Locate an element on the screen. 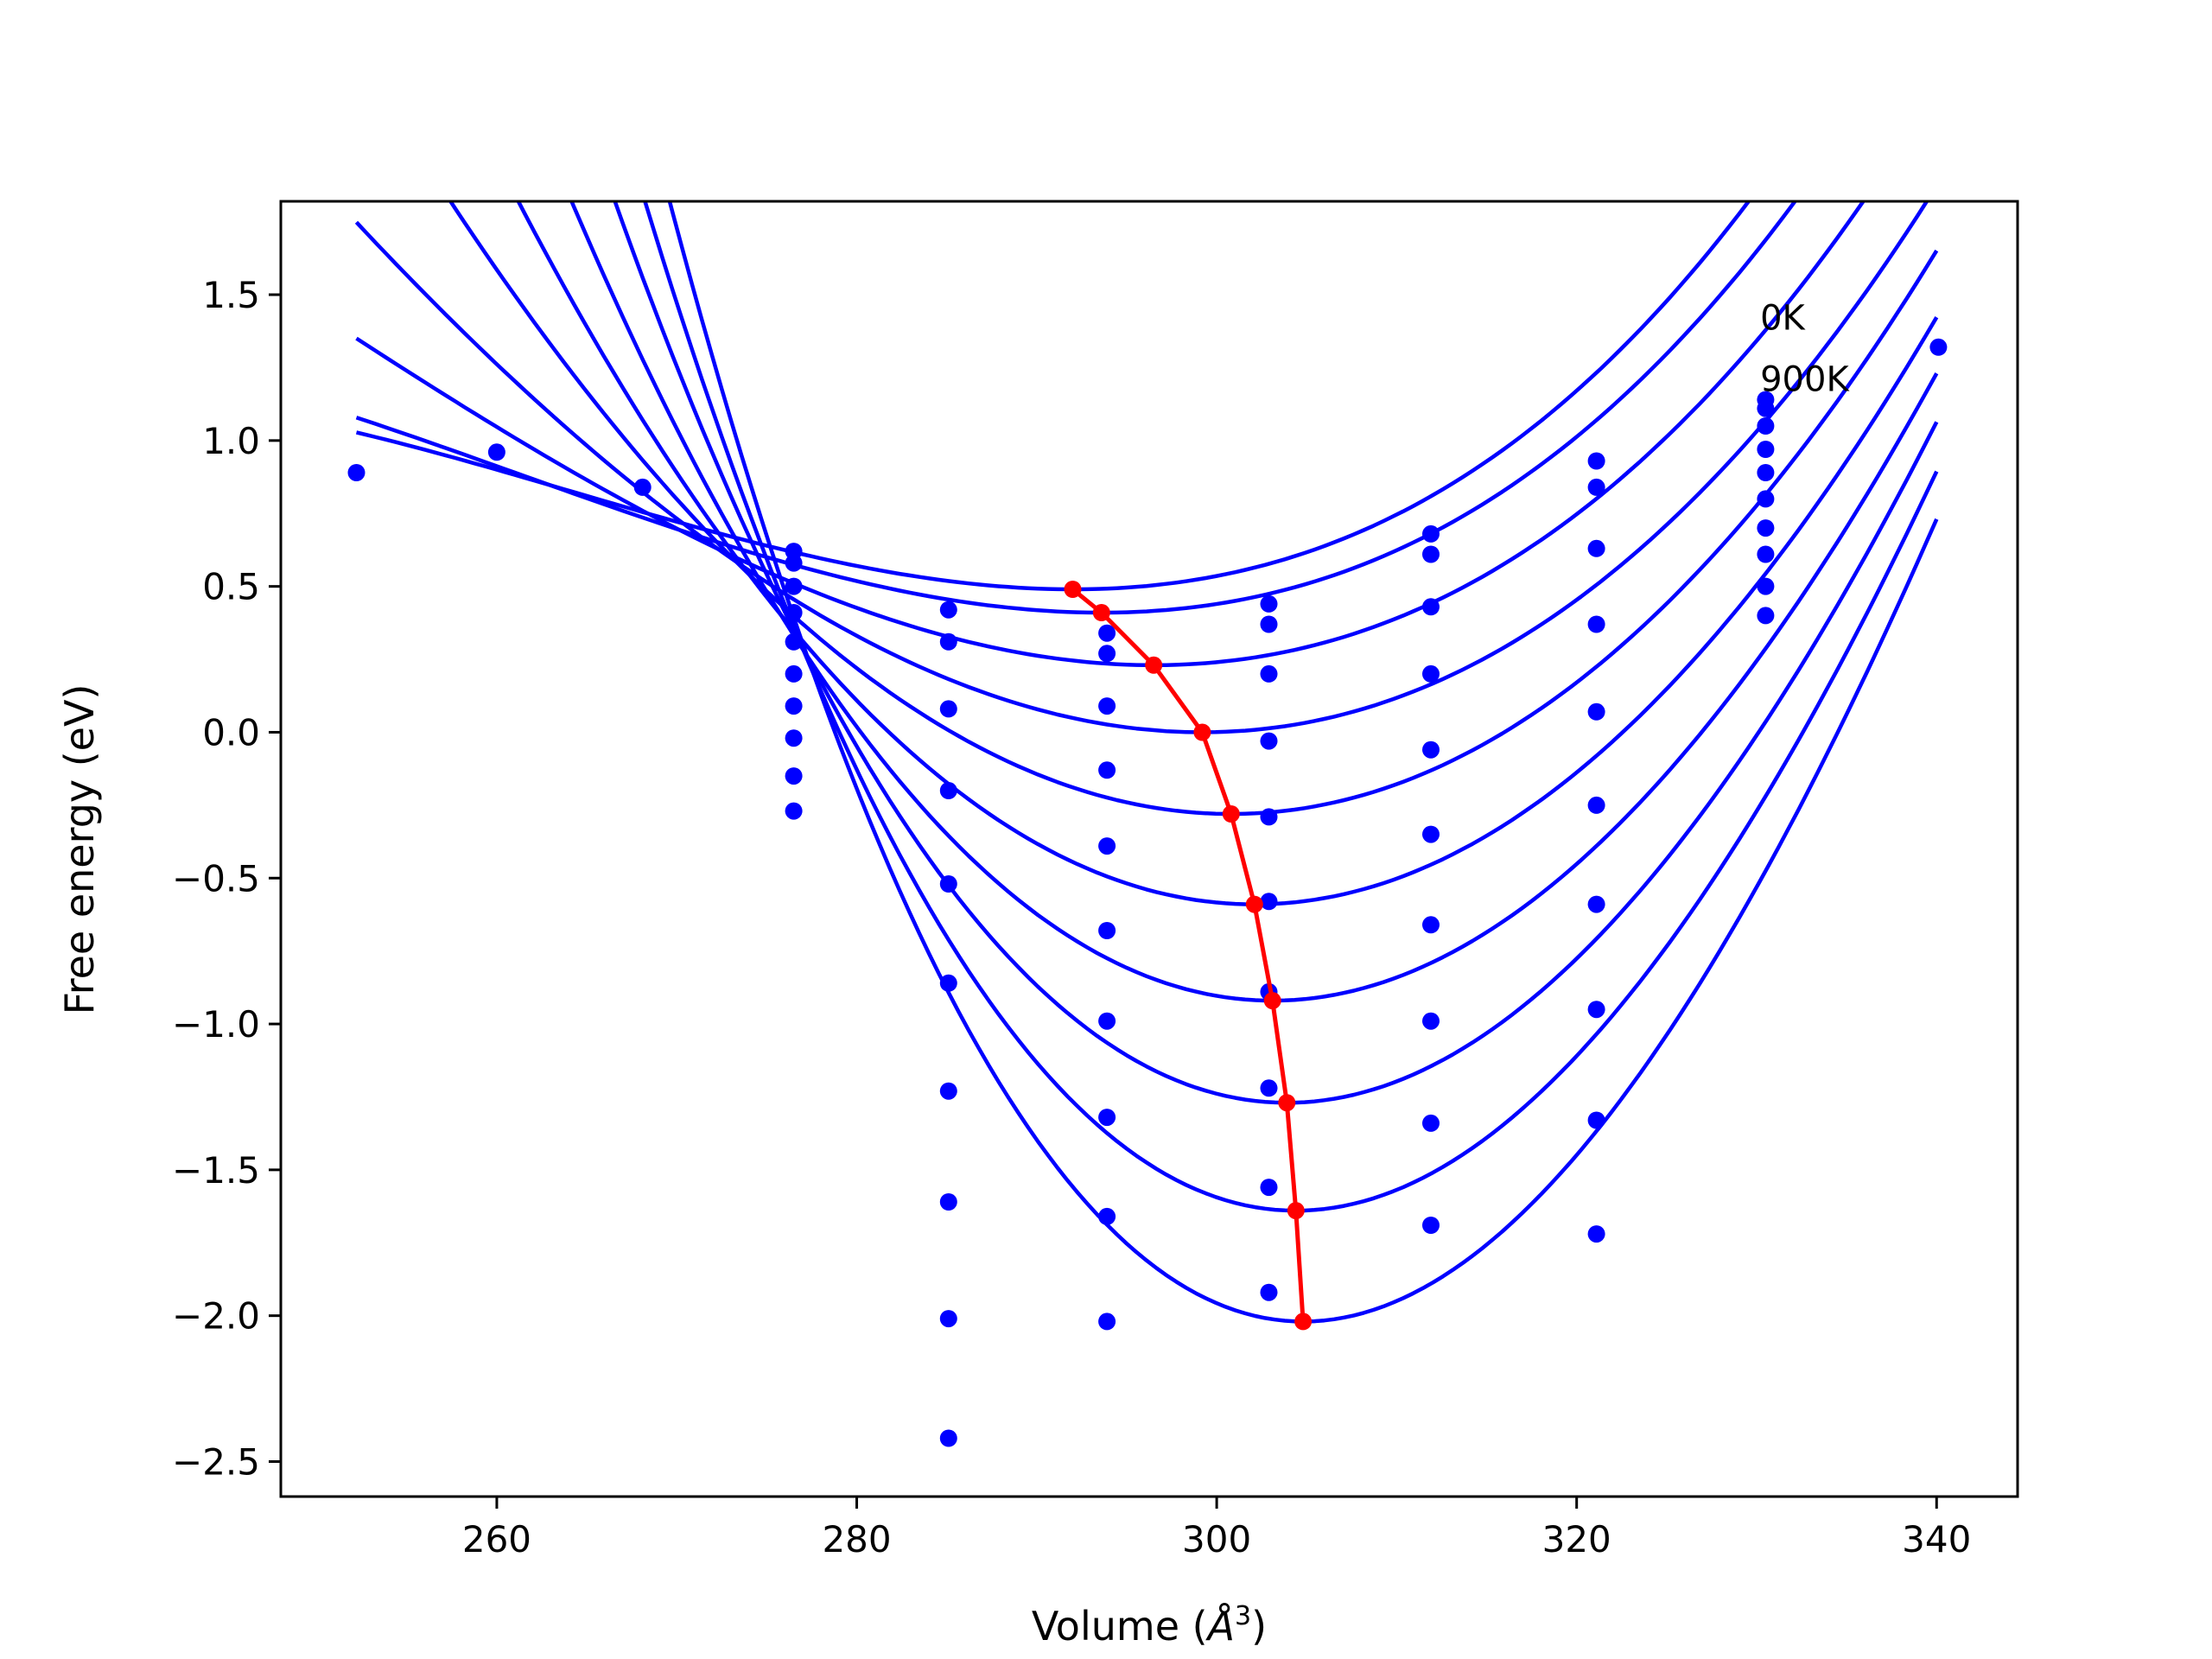 The width and height of the screenshot is (2212, 1659). y-axis-label: Free energy (eV) is located at coordinates (79, 849).